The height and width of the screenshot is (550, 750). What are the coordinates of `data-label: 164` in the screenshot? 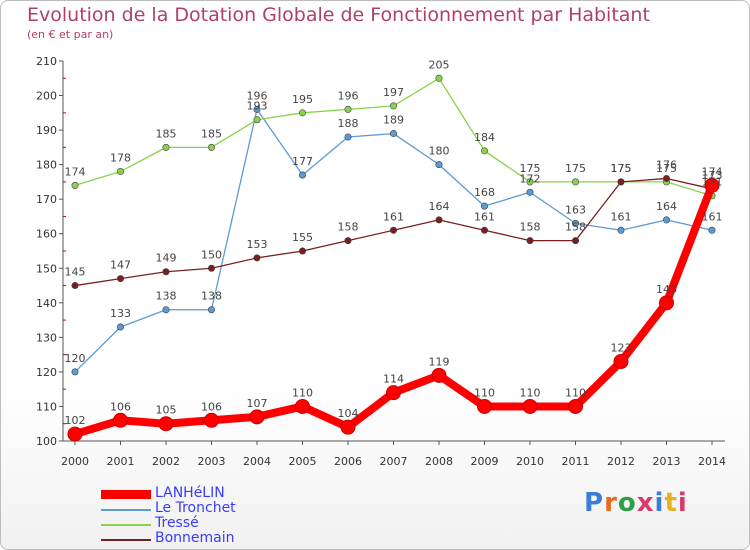 It's located at (666, 206).